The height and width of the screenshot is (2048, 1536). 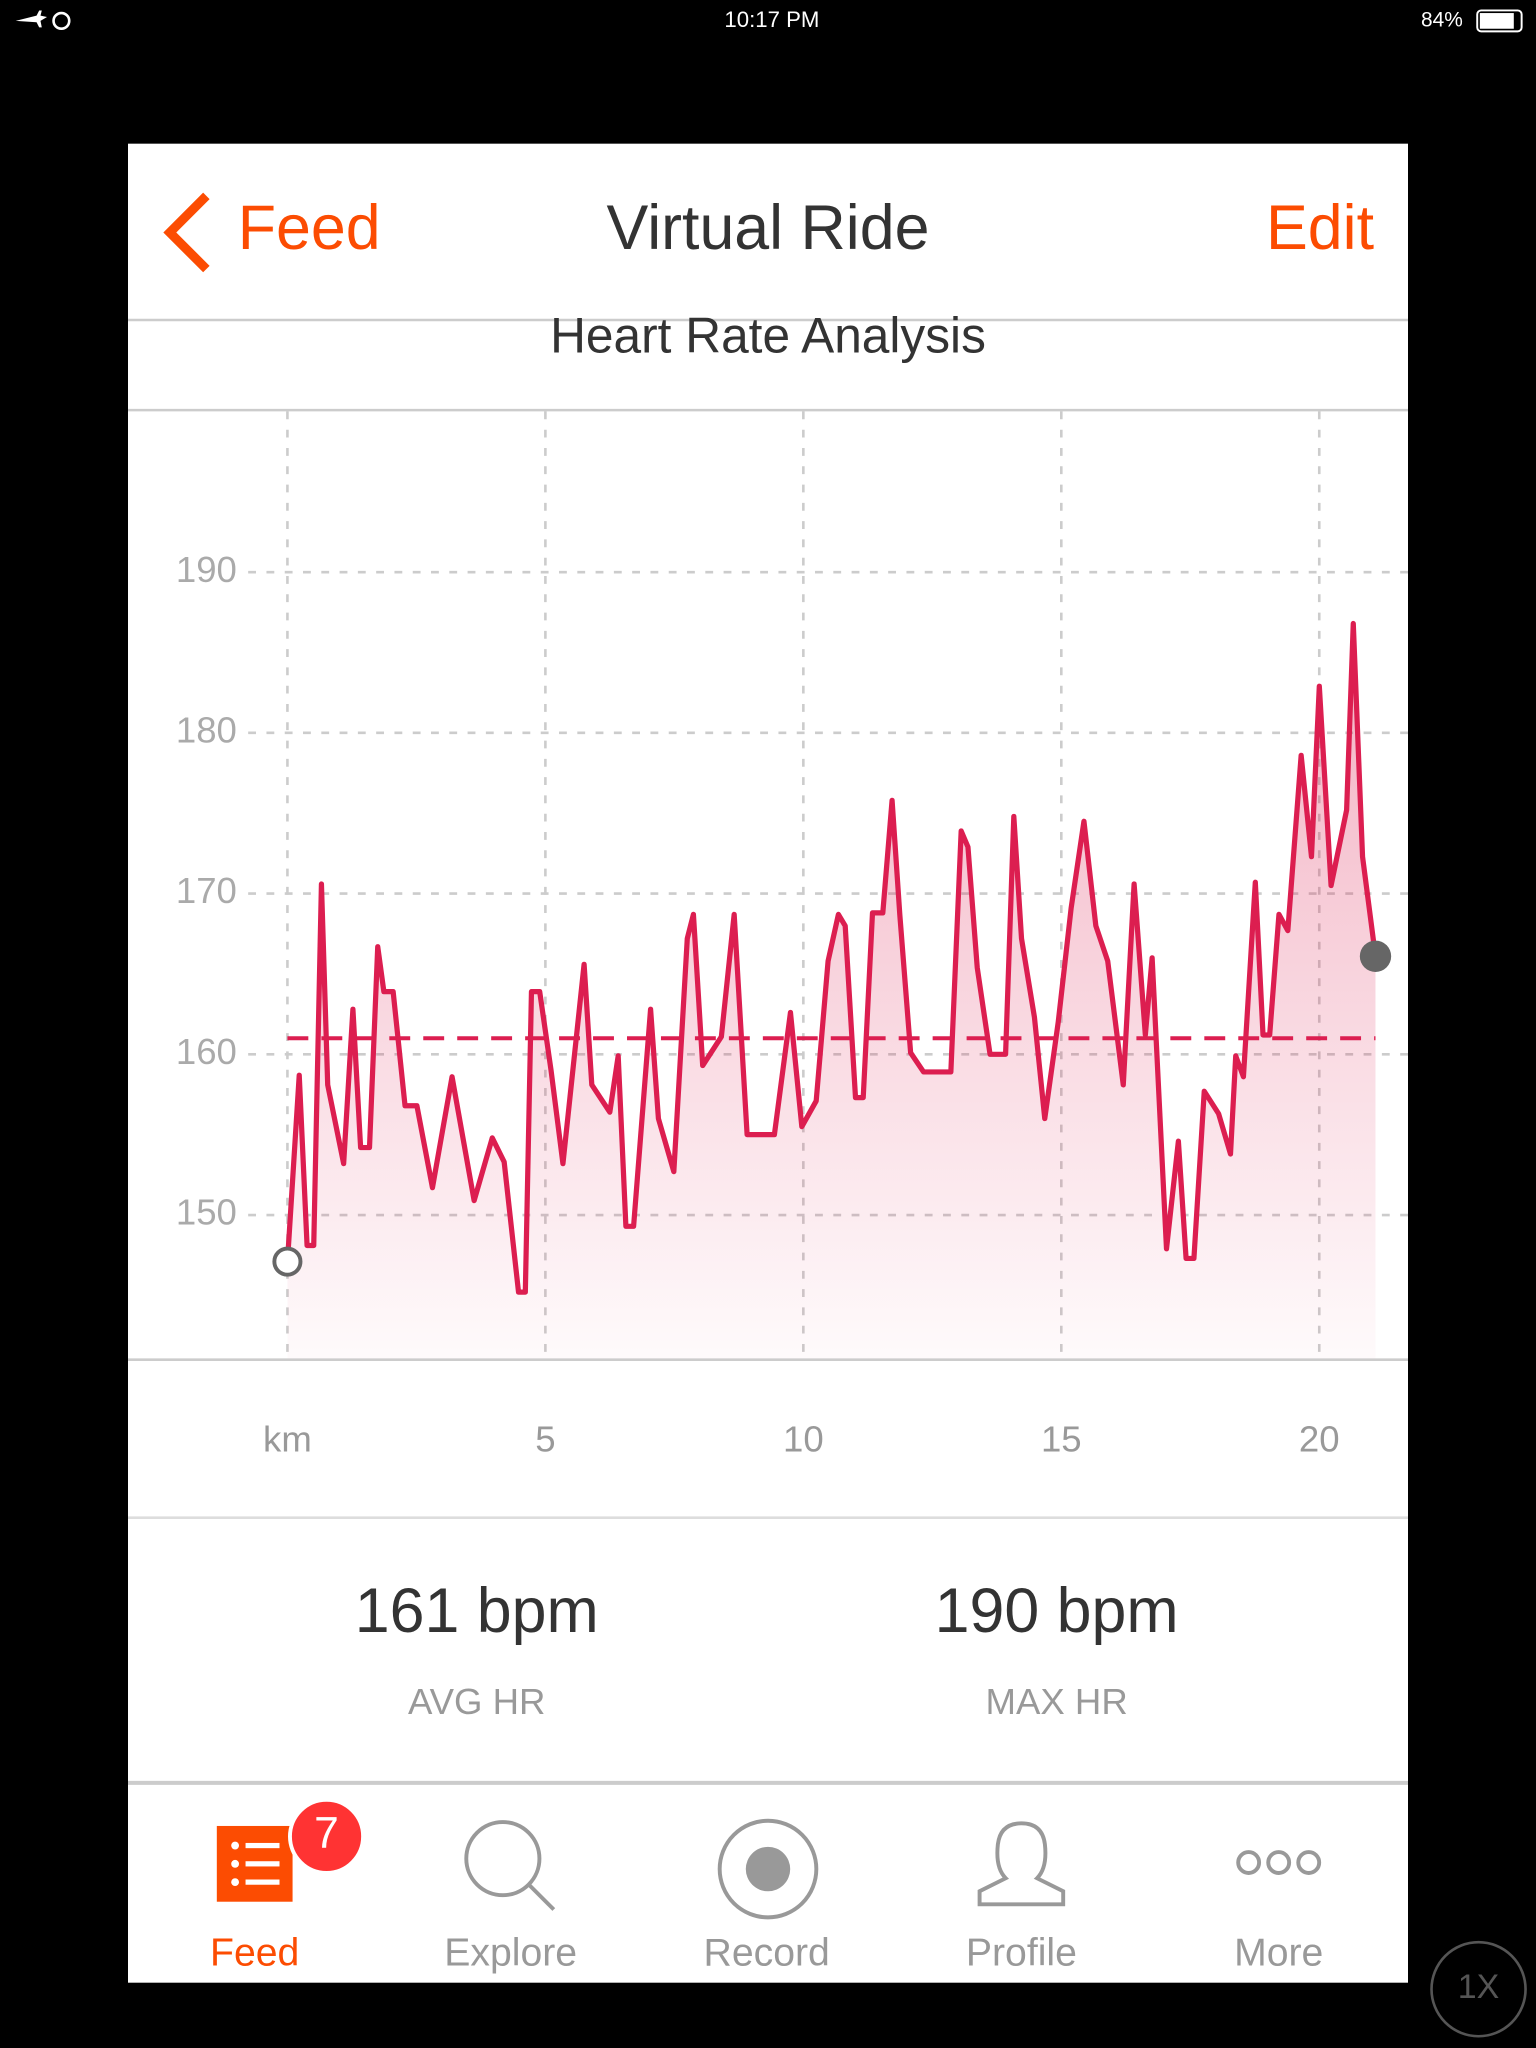 I want to click on profile-icon, so click(x=1021, y=1864).